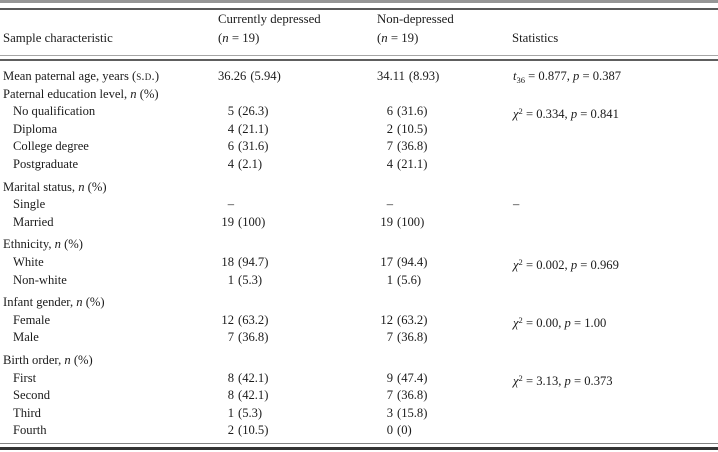 Image resolution: width=718 pixels, height=452 pixels. Describe the element at coordinates (46, 163) in the screenshot. I see `row-label: Postgraduate` at that location.